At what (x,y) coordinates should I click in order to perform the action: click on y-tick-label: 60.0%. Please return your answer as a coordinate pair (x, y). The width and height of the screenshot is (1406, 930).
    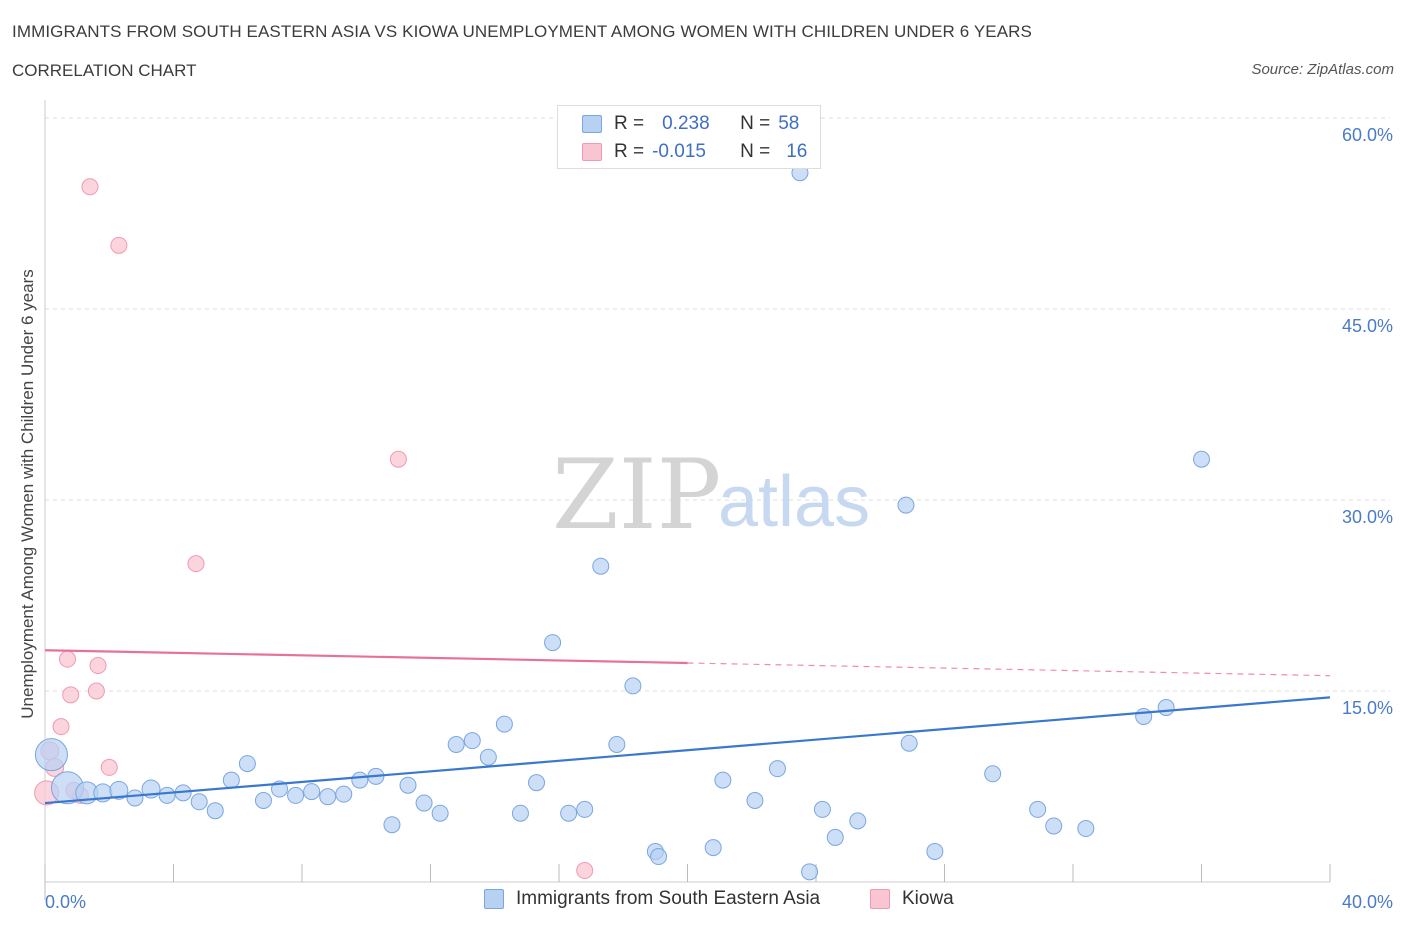
    Looking at the image, I should click on (1367, 135).